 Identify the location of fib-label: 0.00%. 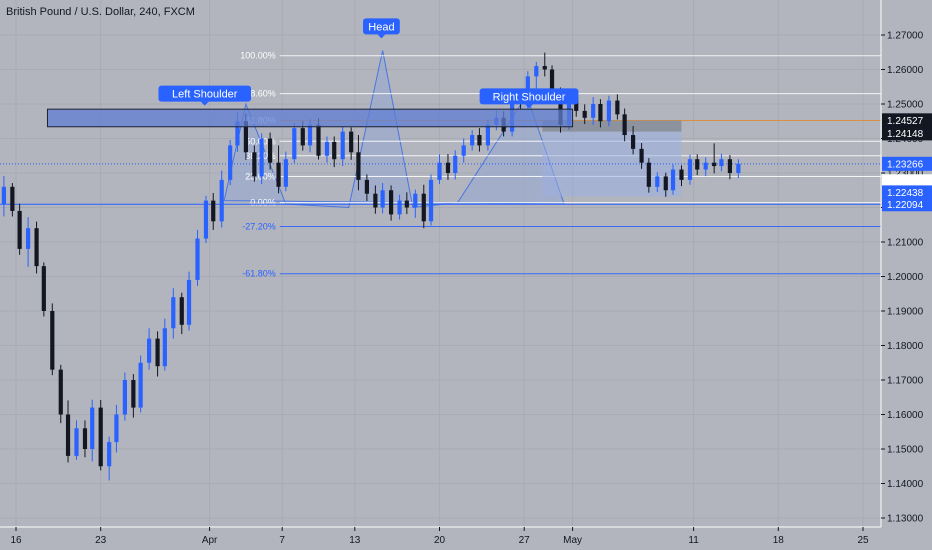
(263, 203).